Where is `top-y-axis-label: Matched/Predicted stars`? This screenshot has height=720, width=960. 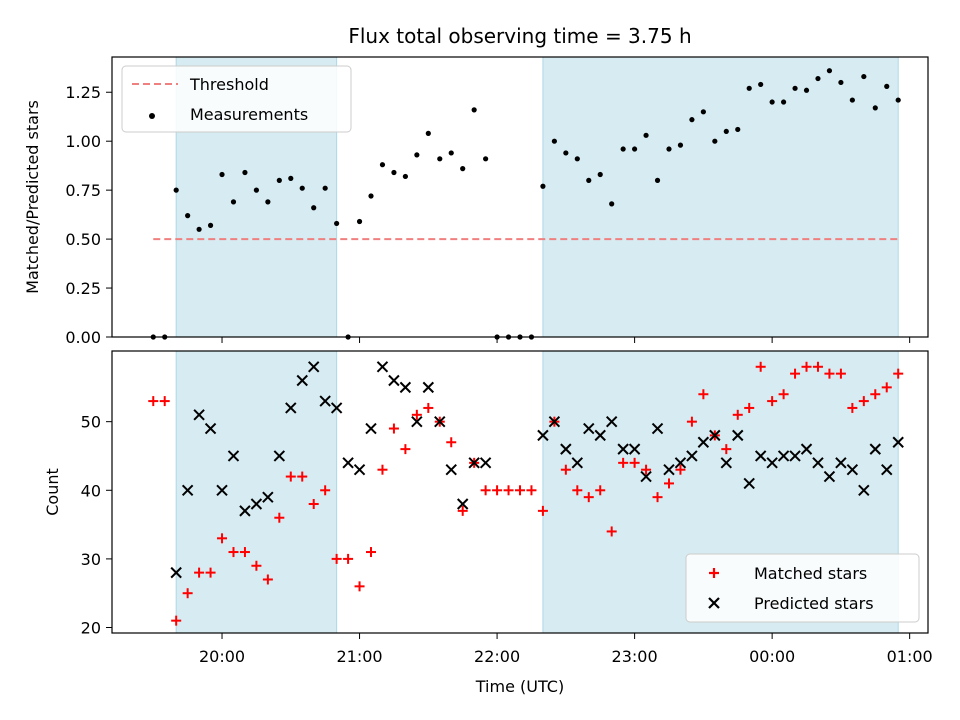 top-y-axis-label: Matched/Predicted stars is located at coordinates (32, 197).